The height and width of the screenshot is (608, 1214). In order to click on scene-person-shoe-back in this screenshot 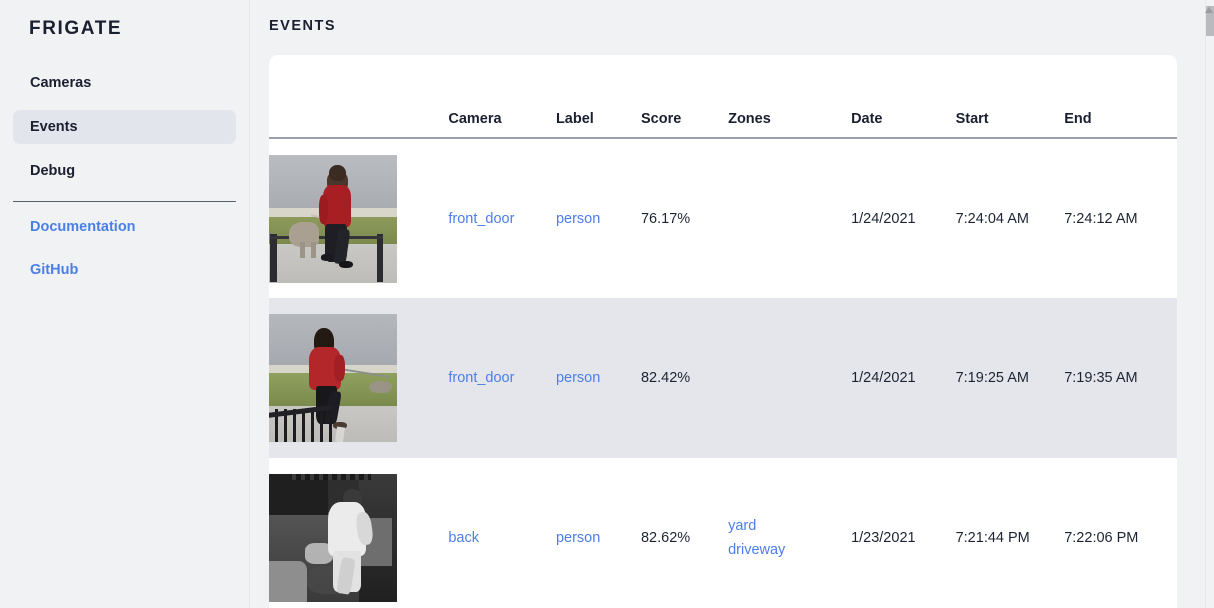, I will do `click(328, 257)`.